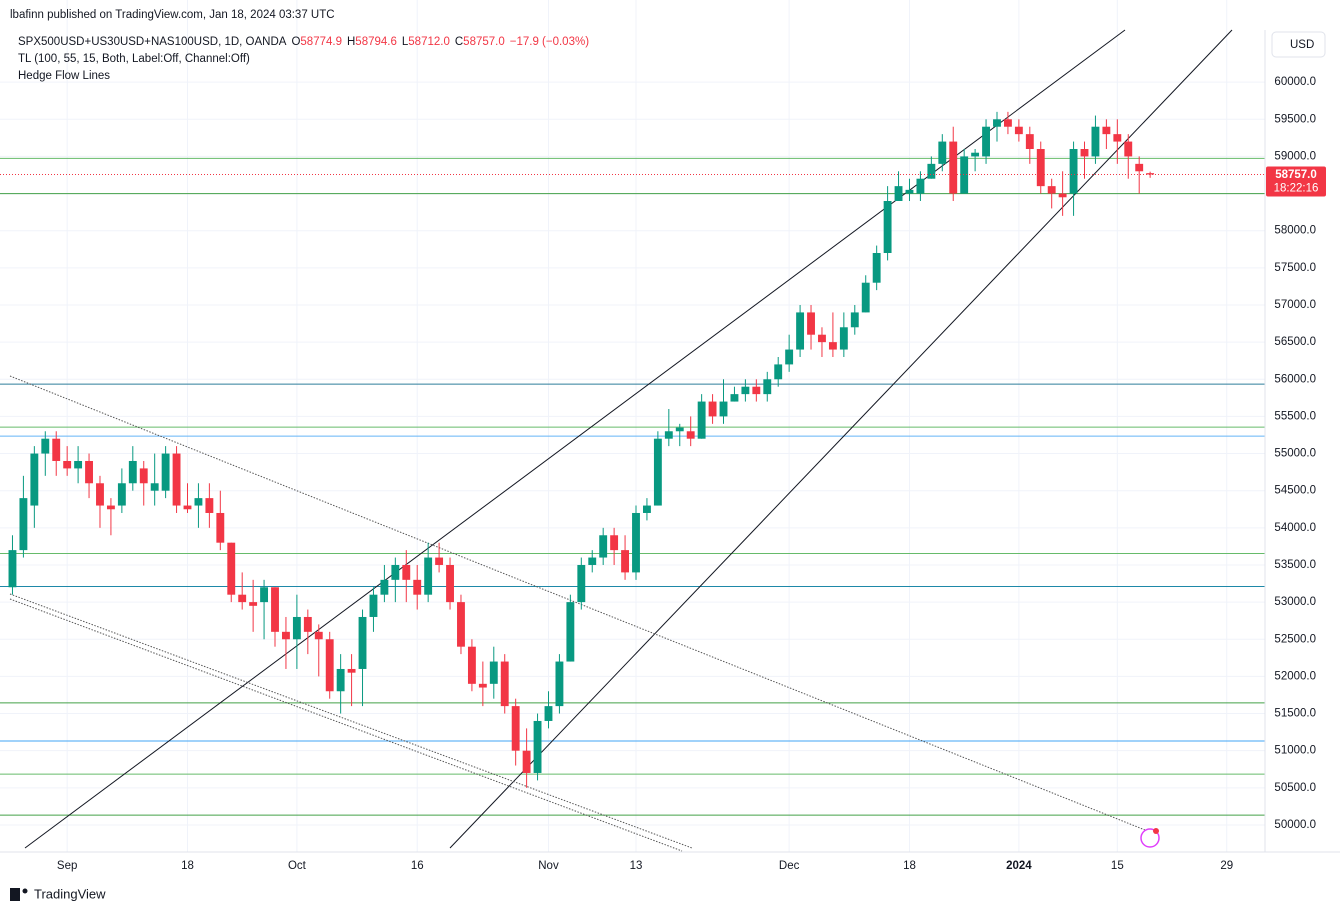  I want to click on y-tick-label: 56500.0, so click(1295, 342).